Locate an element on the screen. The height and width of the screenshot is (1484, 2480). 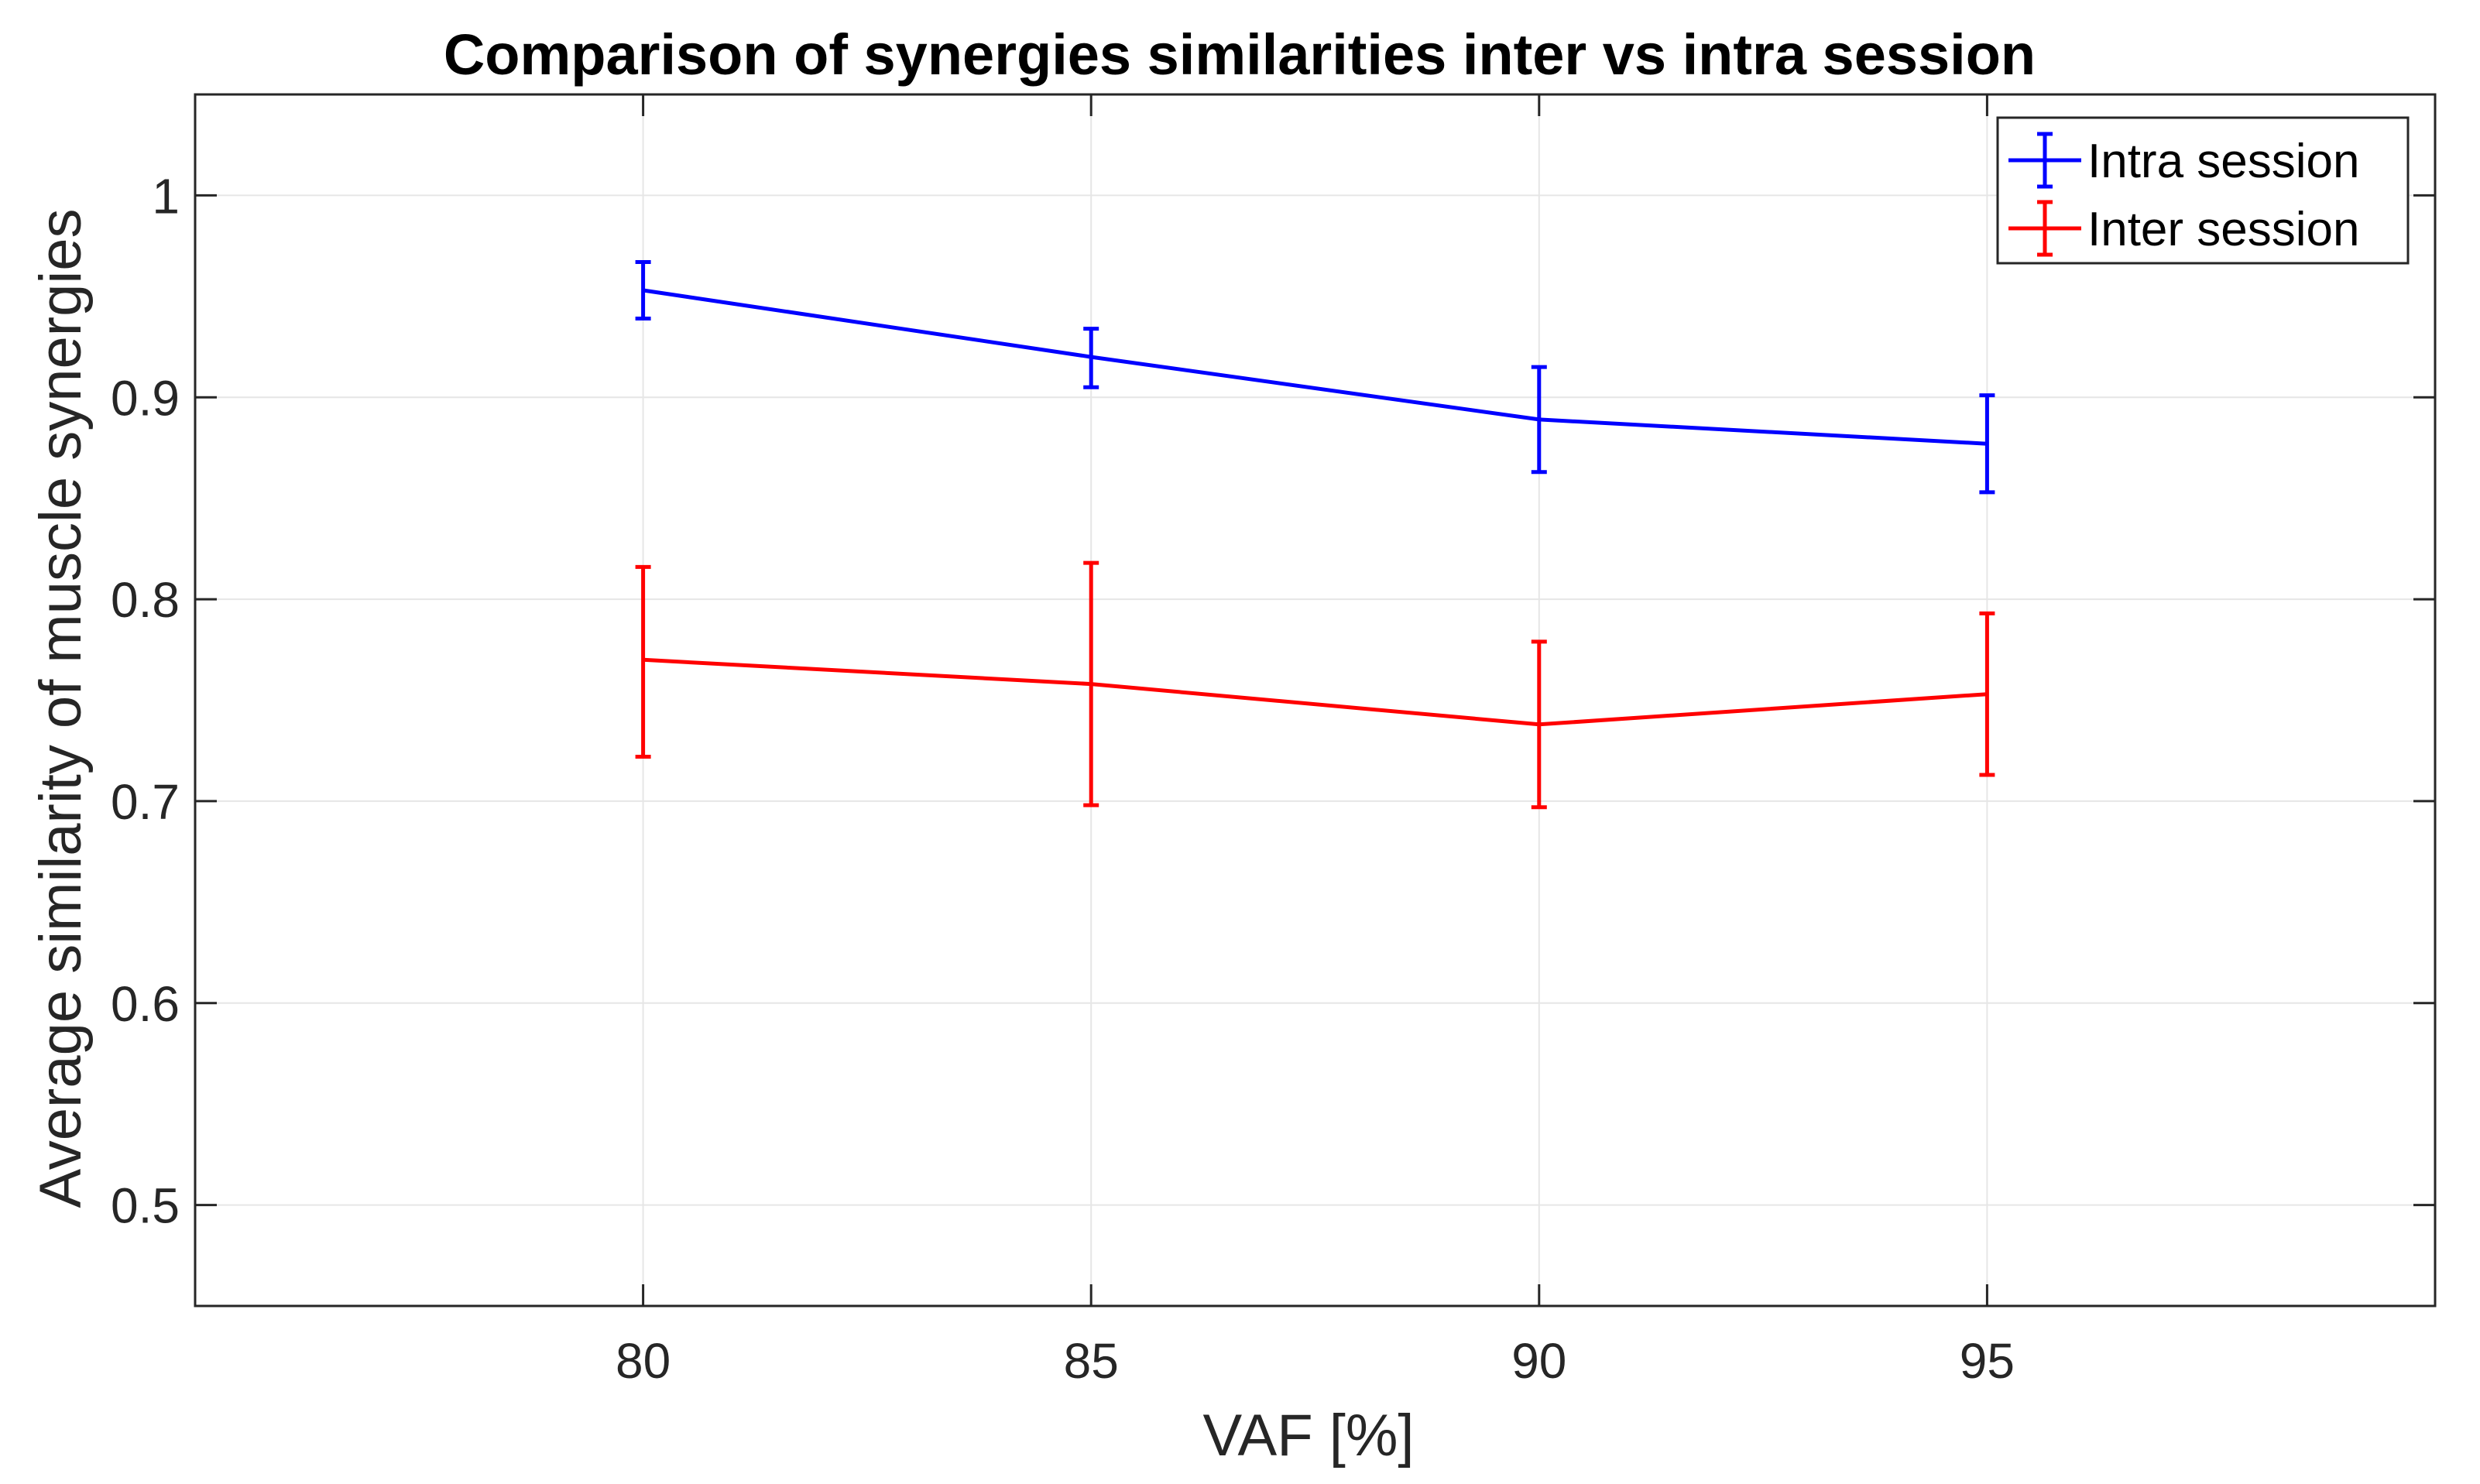
legend-box is located at coordinates (2203, 190).